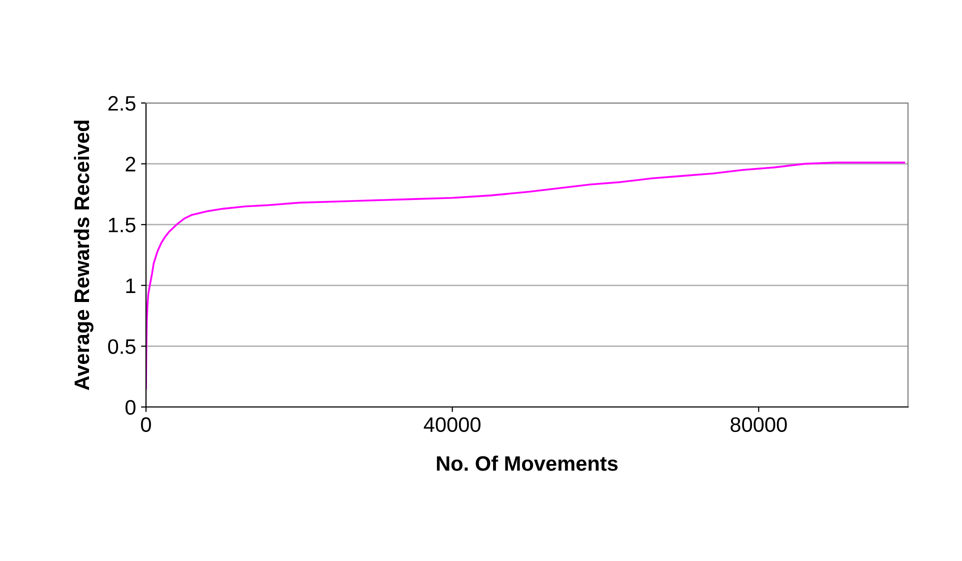 This screenshot has width=962, height=561. I want to click on y-tick-label: 1.5, so click(122, 225).